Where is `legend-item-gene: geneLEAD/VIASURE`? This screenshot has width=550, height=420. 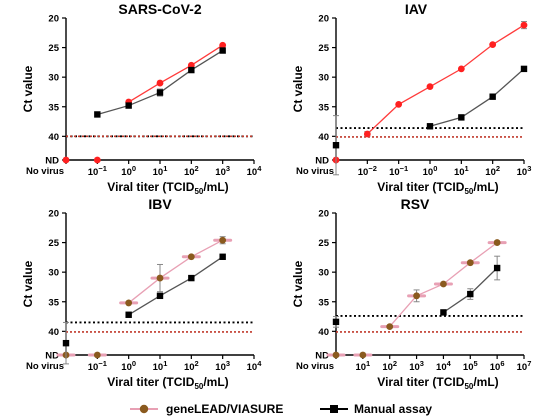
legend-item-gene: geneLEAD/VIASURE is located at coordinates (206, 409).